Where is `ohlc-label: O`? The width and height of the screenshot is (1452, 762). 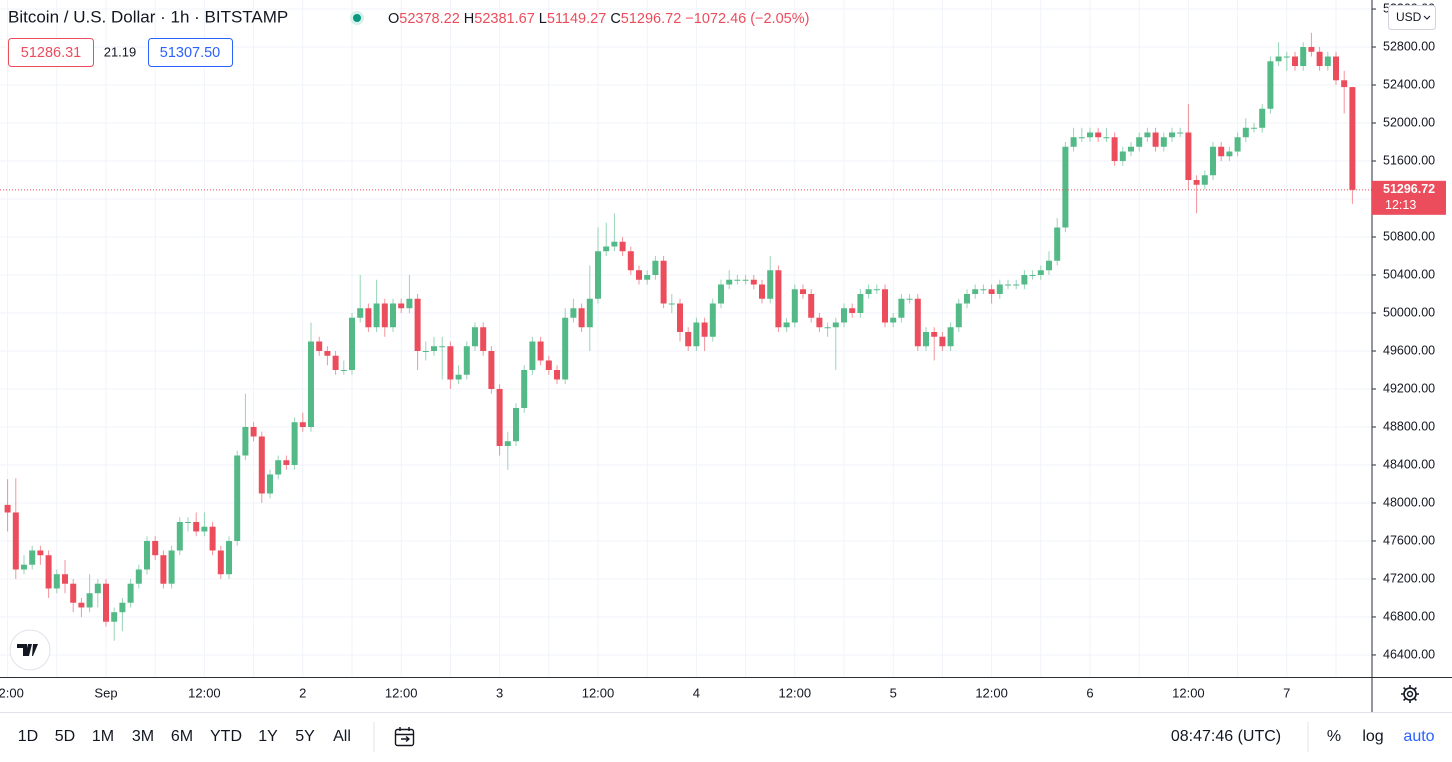 ohlc-label: O is located at coordinates (393, 19).